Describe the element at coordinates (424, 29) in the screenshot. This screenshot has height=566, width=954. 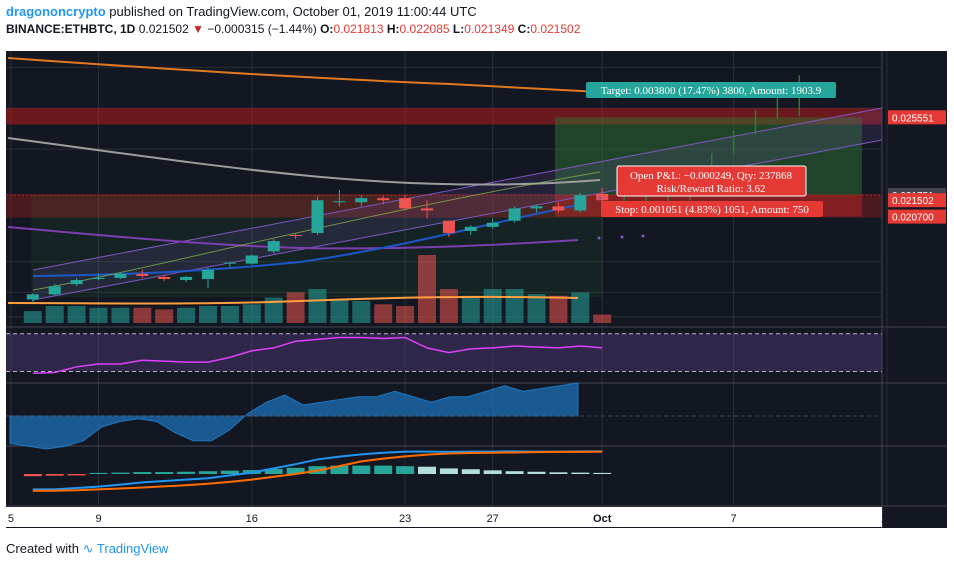
I see `high-value: 0.022085` at that location.